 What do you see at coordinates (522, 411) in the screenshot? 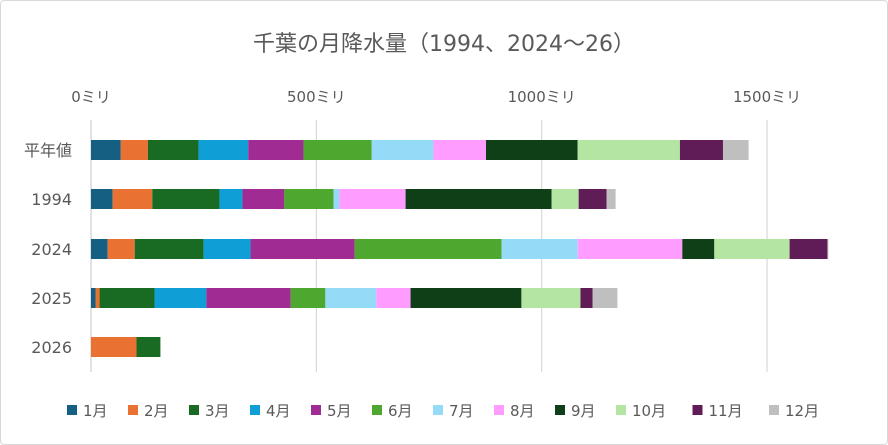
I see `legend-label: 8月` at bounding box center [522, 411].